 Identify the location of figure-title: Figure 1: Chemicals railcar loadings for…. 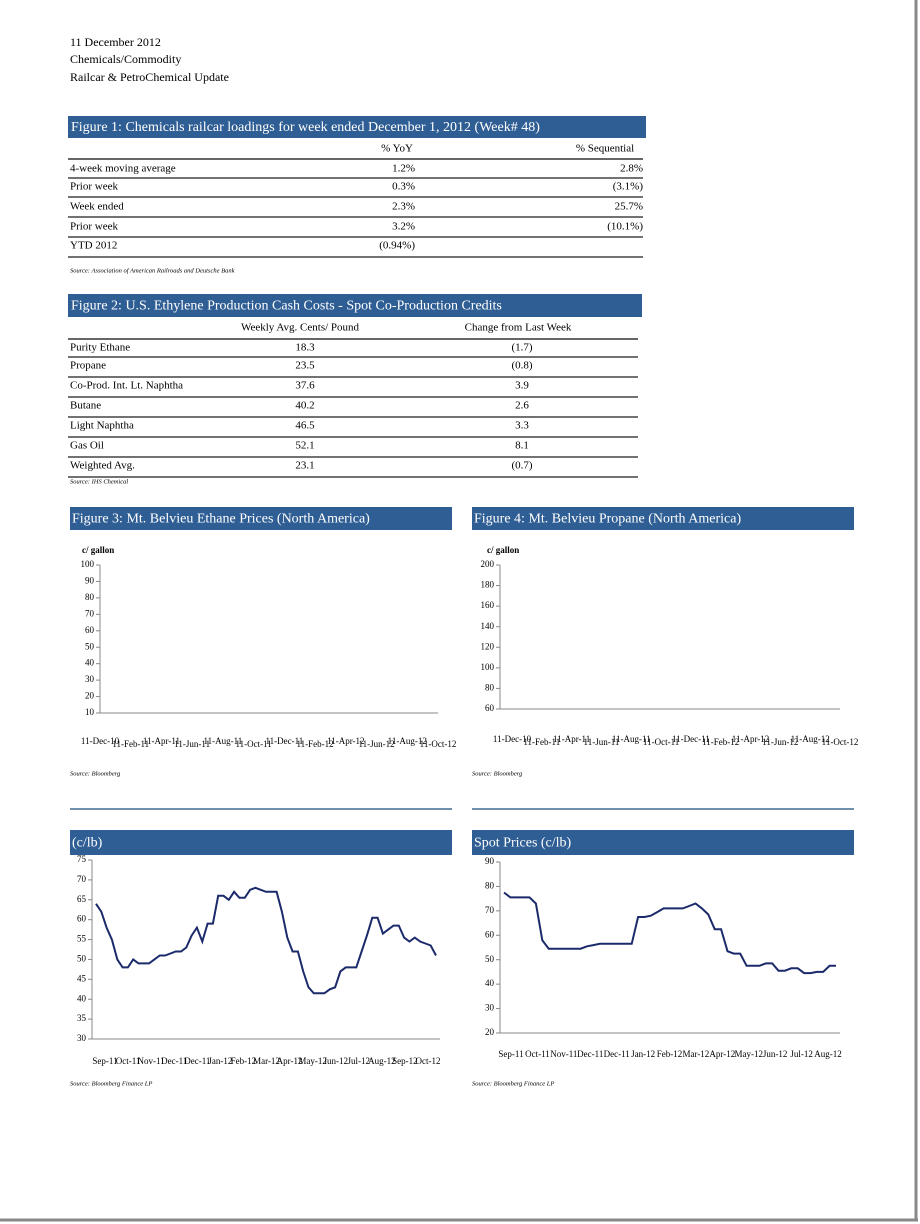
(305, 127).